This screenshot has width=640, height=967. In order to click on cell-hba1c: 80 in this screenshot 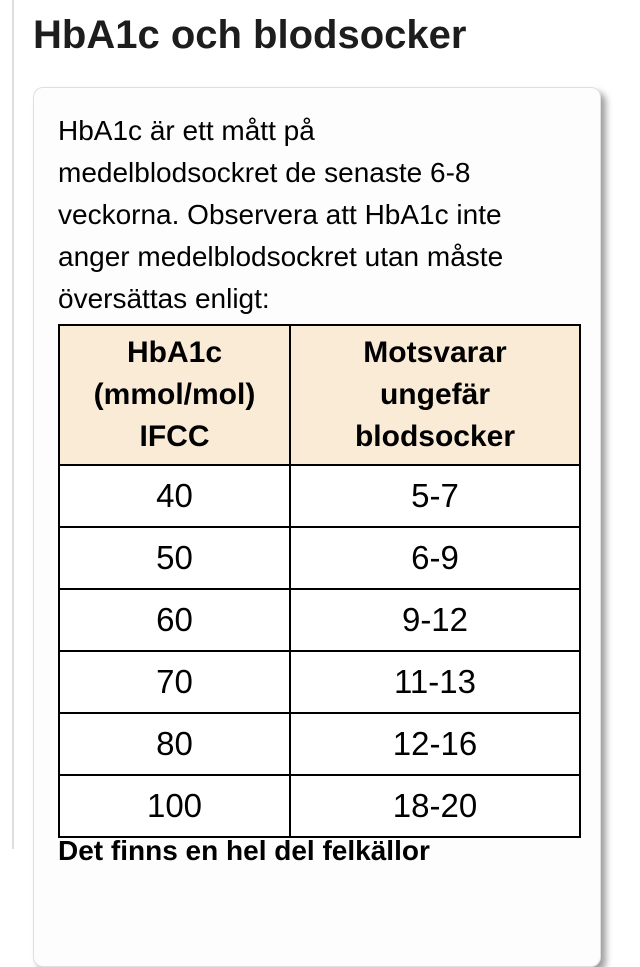, I will do `click(174, 744)`.